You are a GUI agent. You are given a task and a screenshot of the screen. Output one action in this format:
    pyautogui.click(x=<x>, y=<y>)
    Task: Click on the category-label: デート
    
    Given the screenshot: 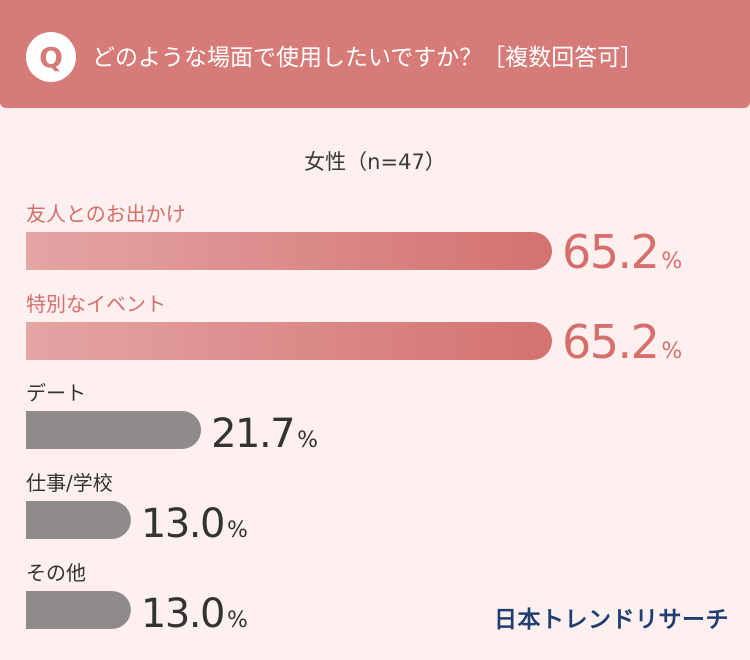 What is the action you would take?
    pyautogui.click(x=56, y=393)
    